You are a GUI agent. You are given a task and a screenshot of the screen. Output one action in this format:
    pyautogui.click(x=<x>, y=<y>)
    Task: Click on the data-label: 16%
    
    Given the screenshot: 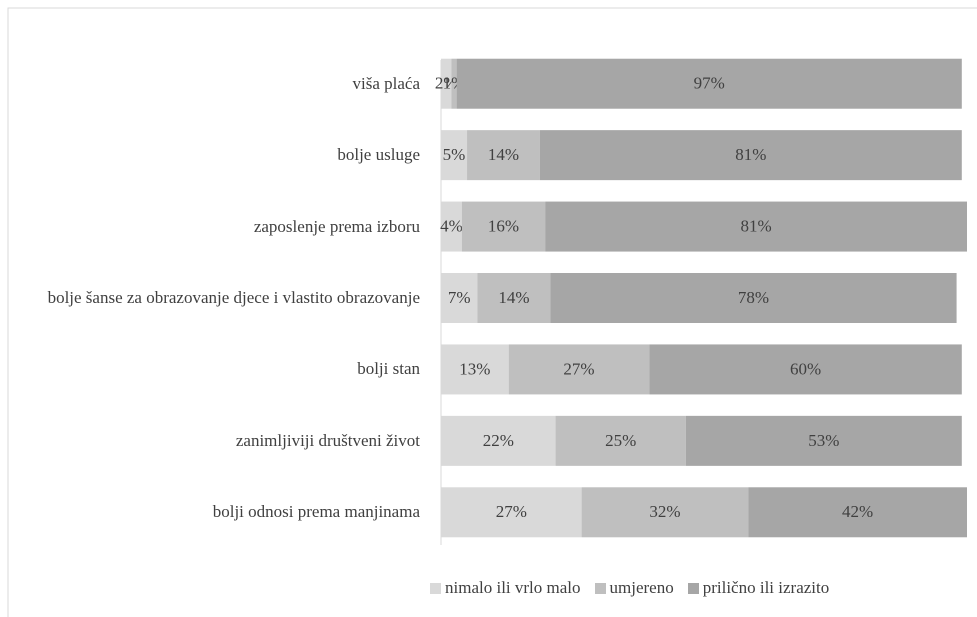 What is the action you would take?
    pyautogui.click(x=503, y=225)
    